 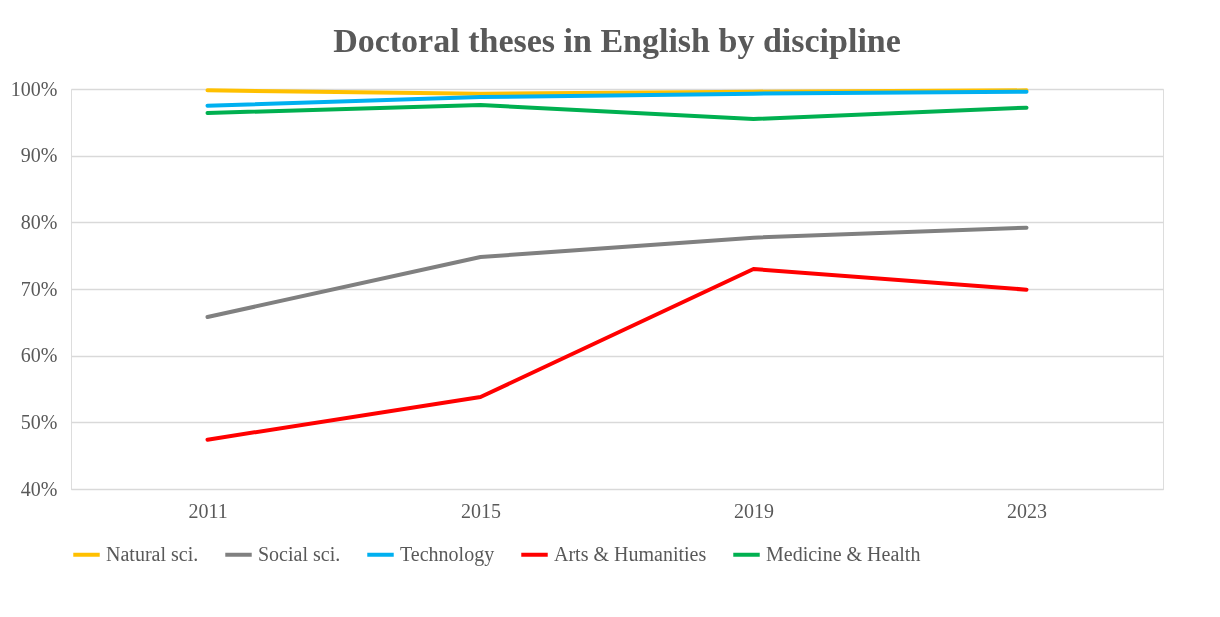 I want to click on chart-title: Doctoral theses in English by discipline, so click(x=617, y=40).